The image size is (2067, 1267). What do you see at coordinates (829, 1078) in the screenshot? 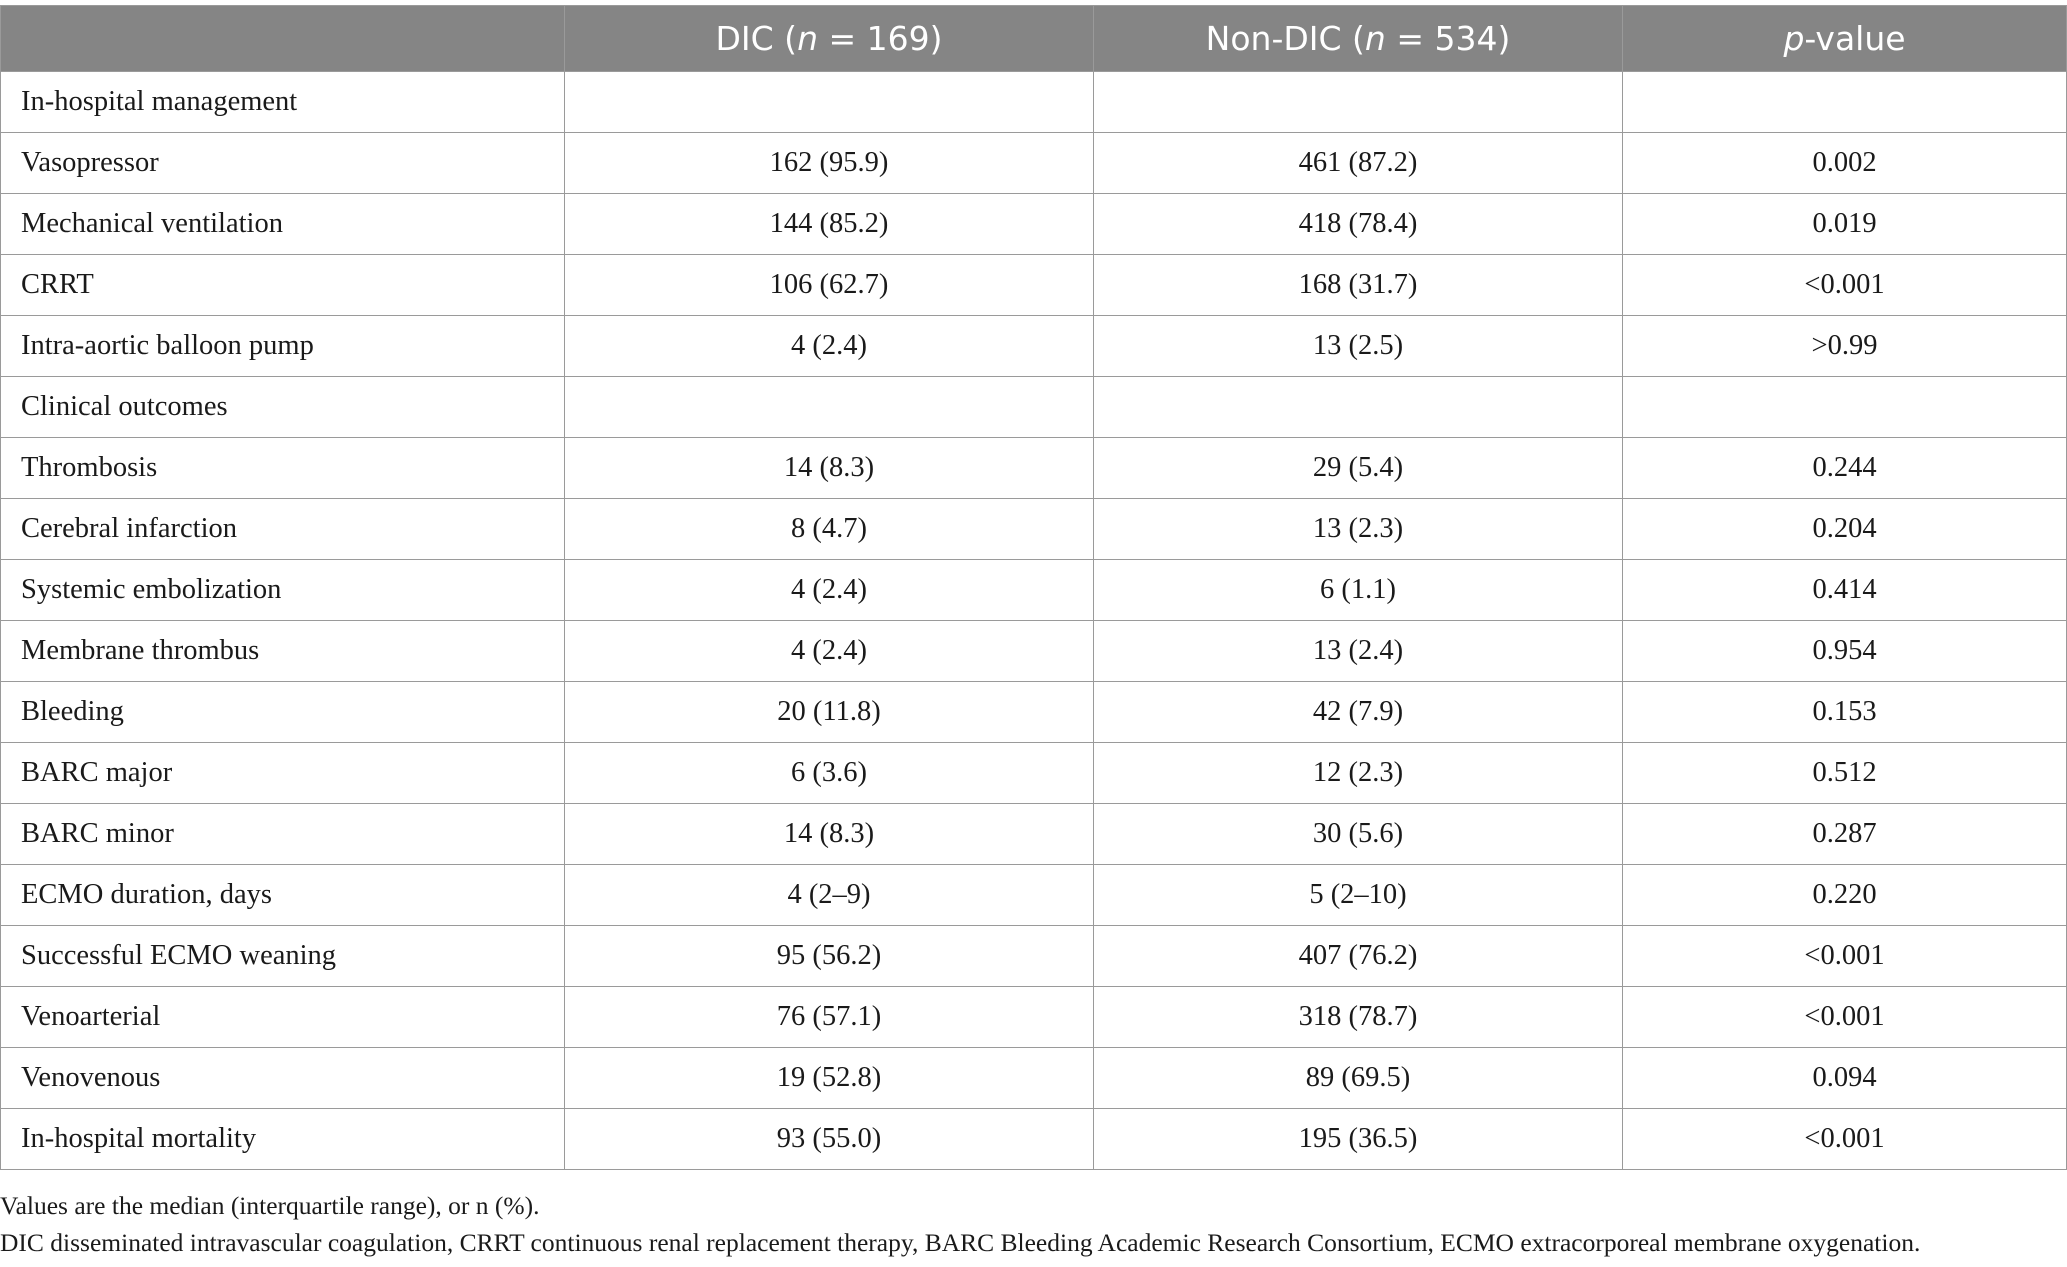
I see `dic-value: 19 (52.8)` at bounding box center [829, 1078].